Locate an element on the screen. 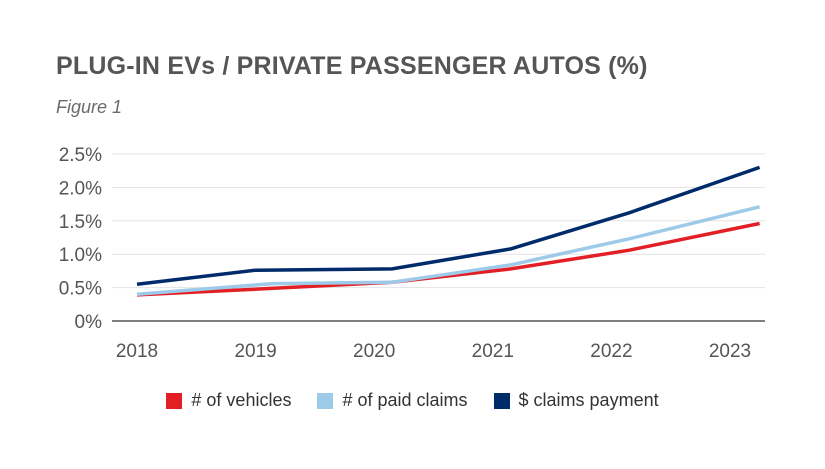 This screenshot has width=825, height=469. x-tick-label: 2023 is located at coordinates (730, 351).